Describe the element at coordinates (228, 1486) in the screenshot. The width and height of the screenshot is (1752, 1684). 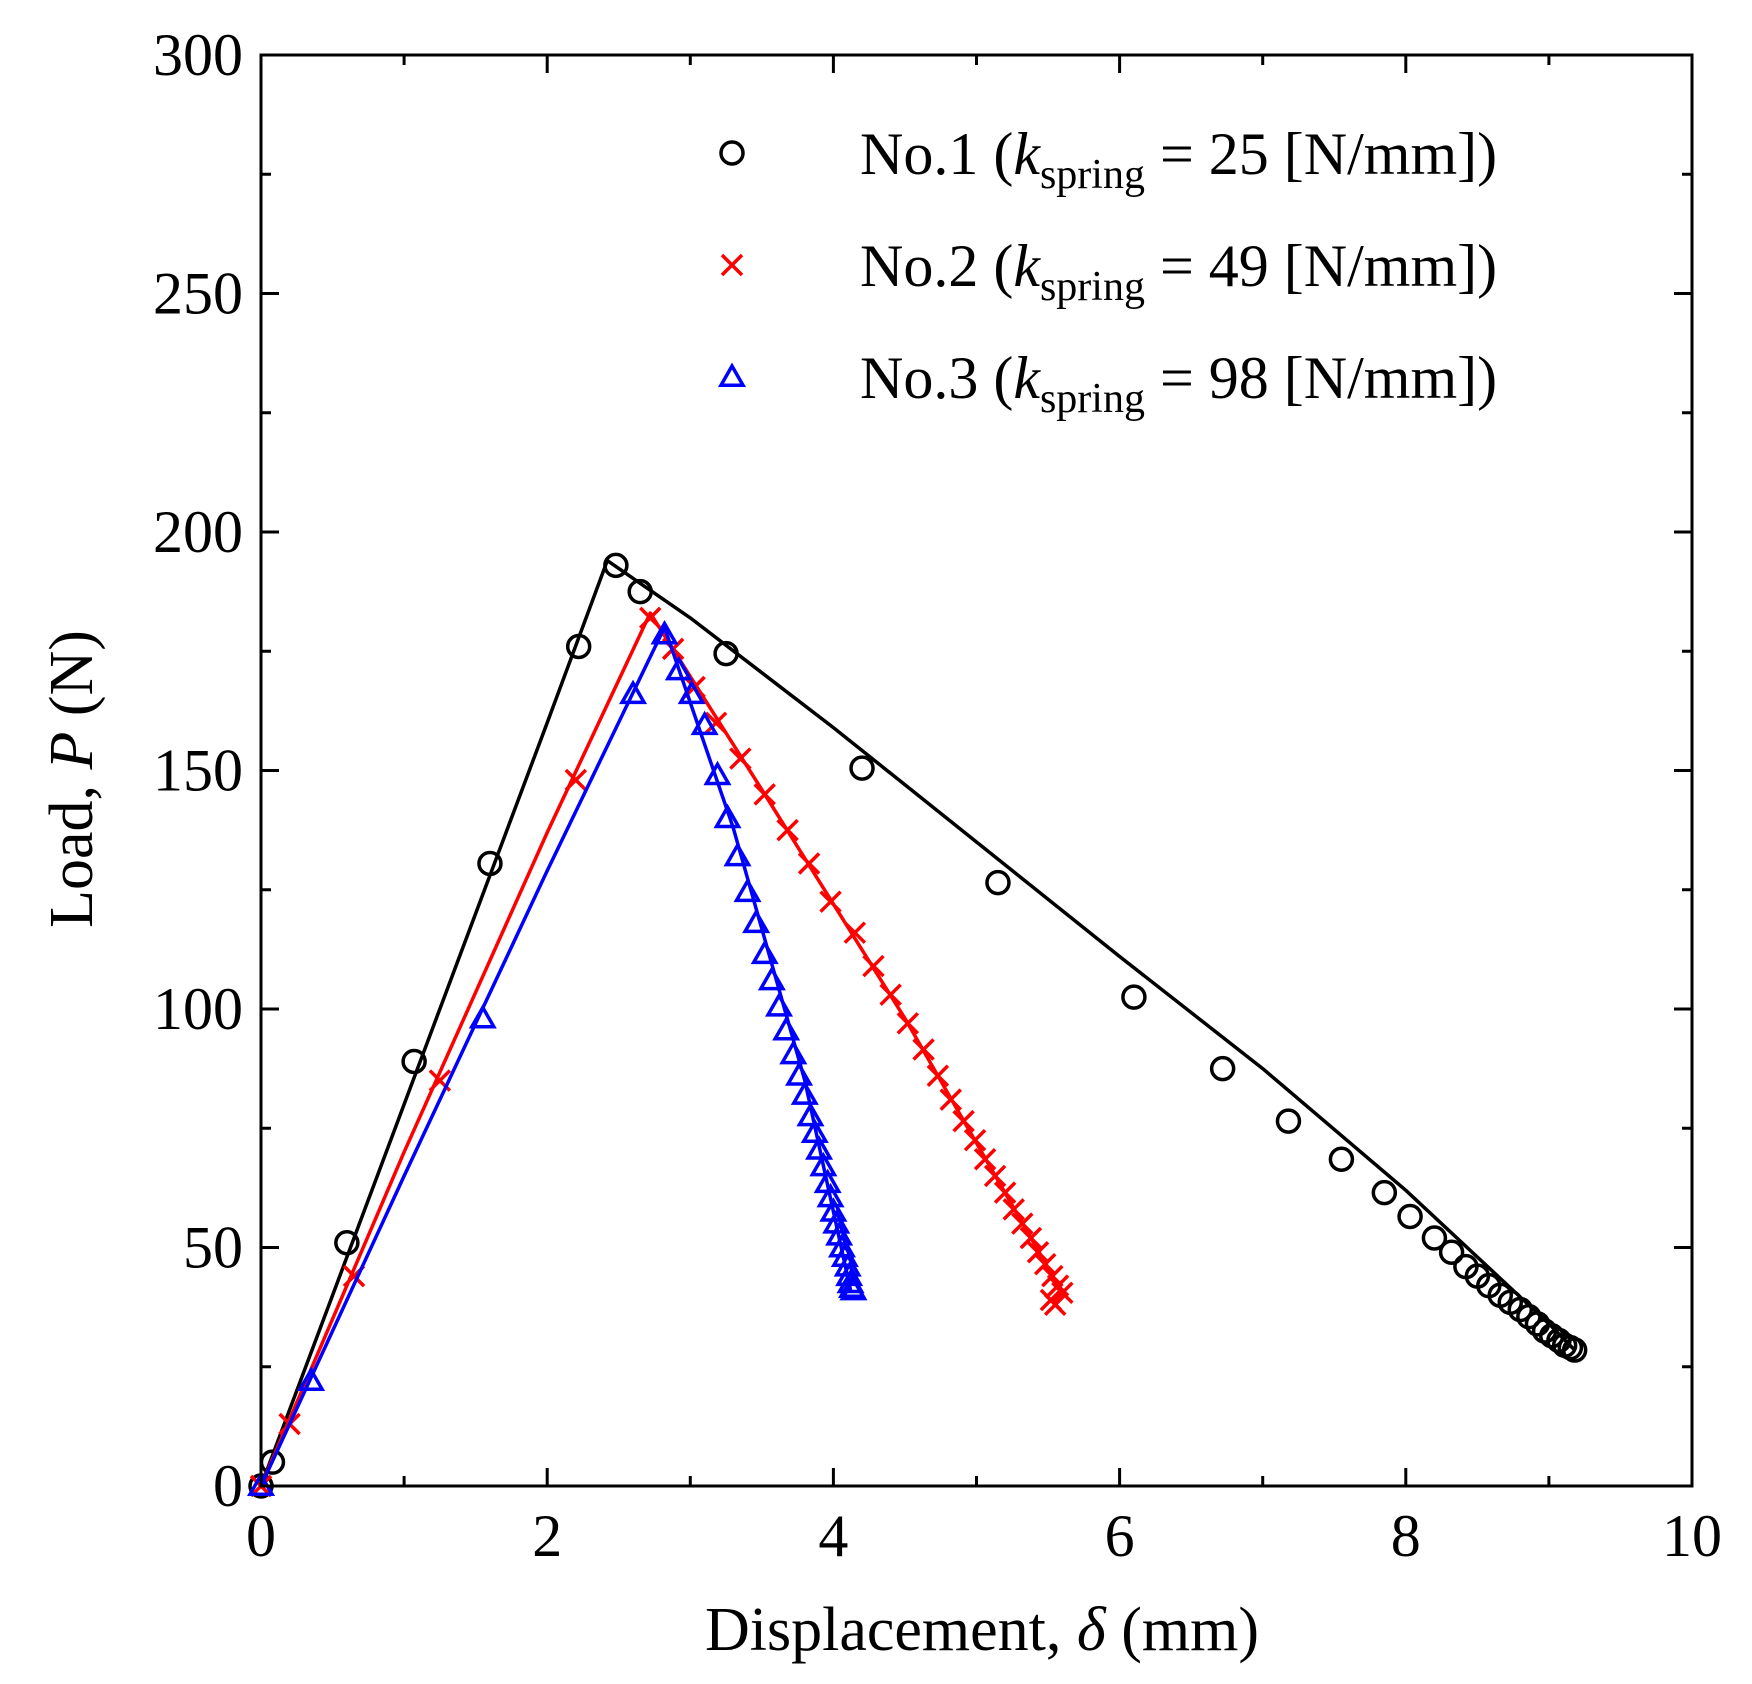
I see `y-tick-label: 0` at that location.